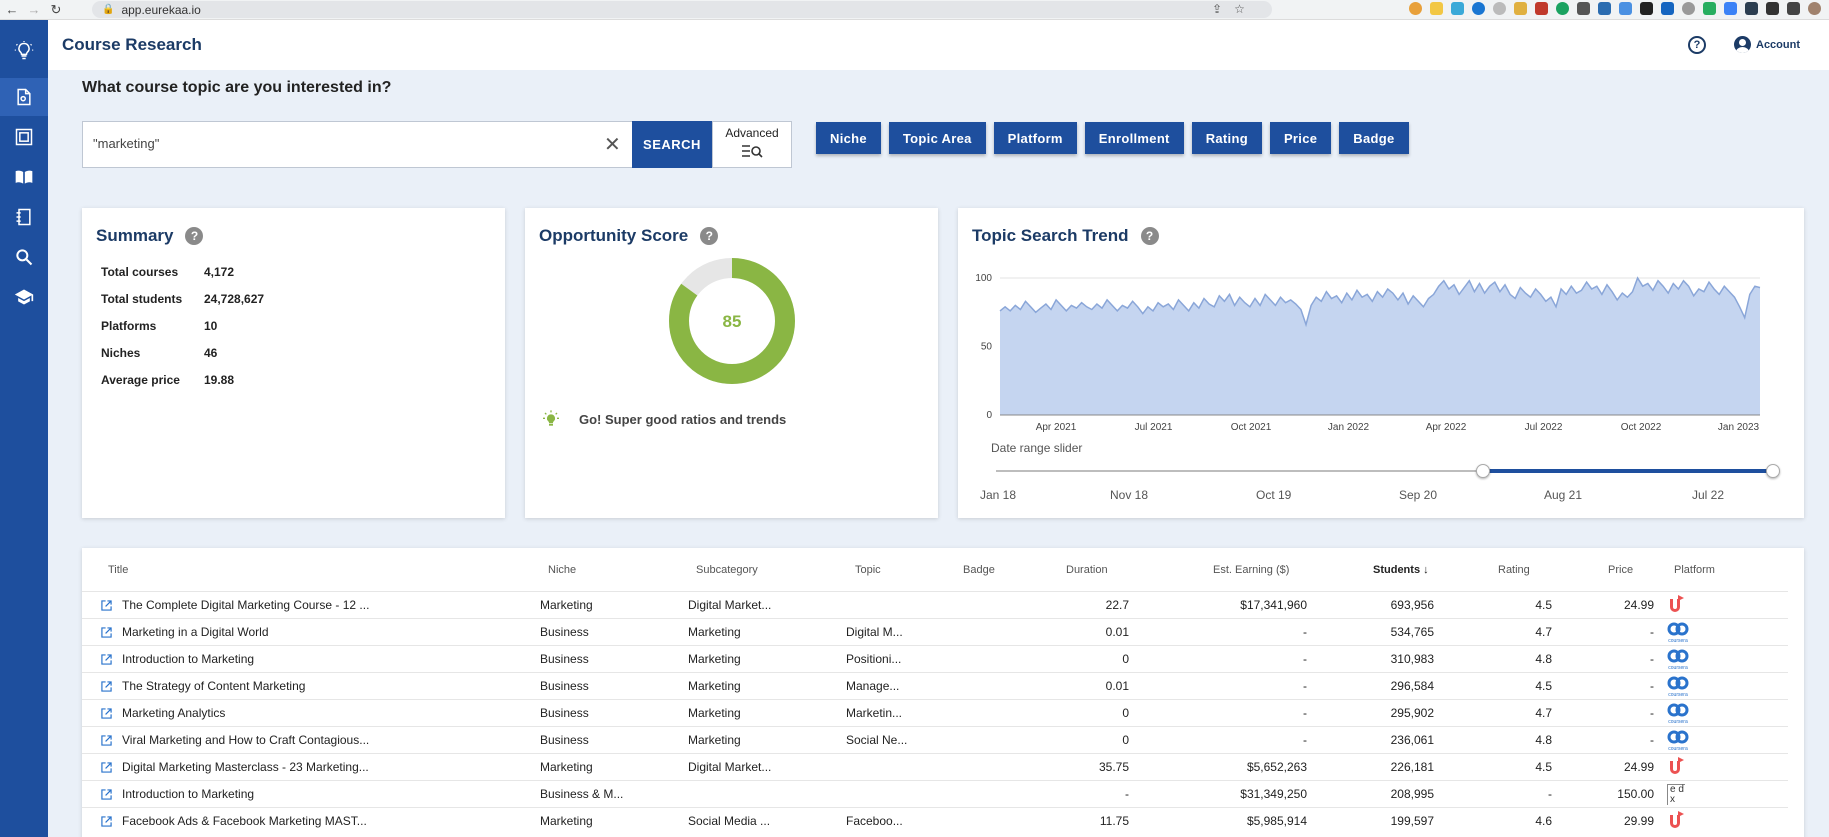  Describe the element at coordinates (1134, 138) in the screenshot. I see `filter-enrollment: Enrollment` at that location.